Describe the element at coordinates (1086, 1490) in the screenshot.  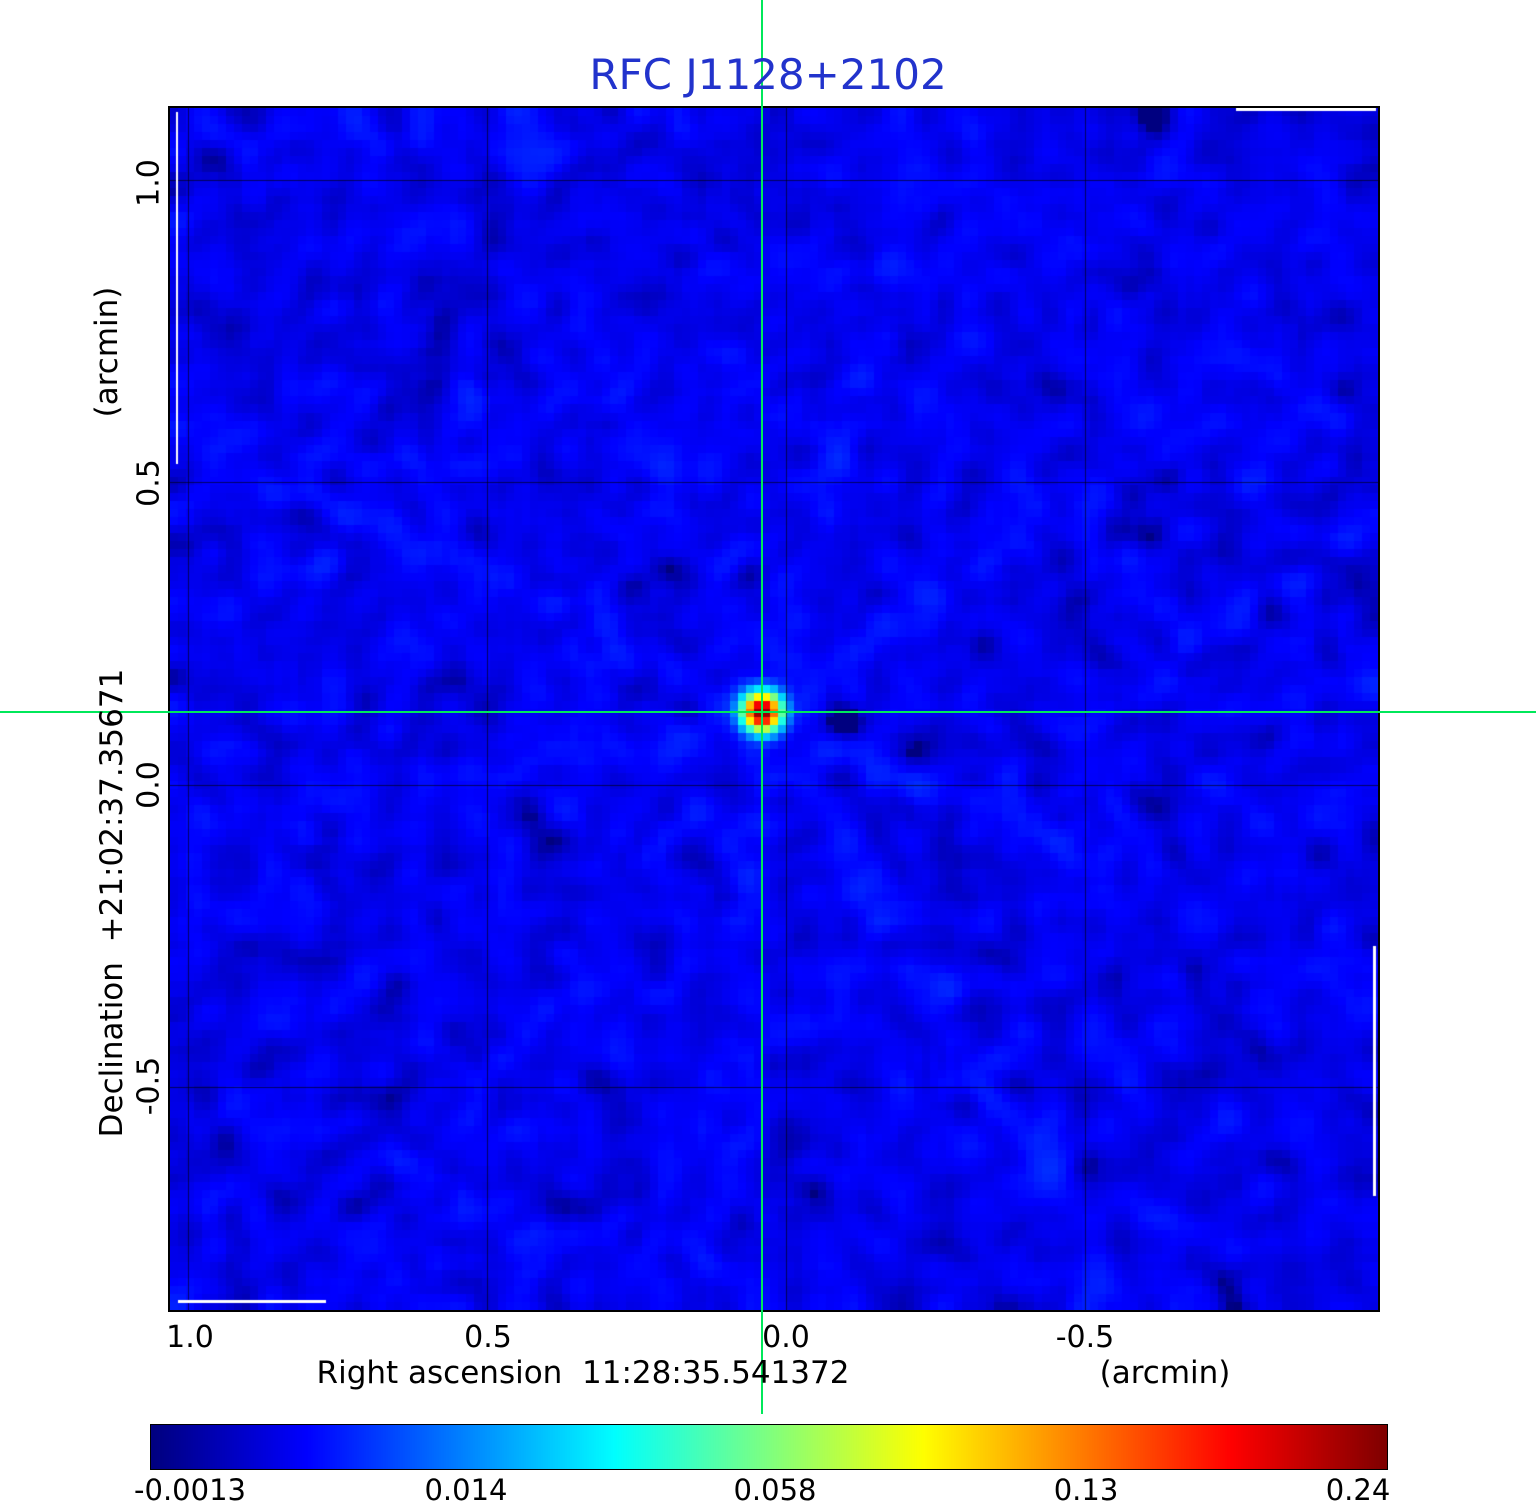
I see `colorbar-tick-label-3: 0.13` at that location.